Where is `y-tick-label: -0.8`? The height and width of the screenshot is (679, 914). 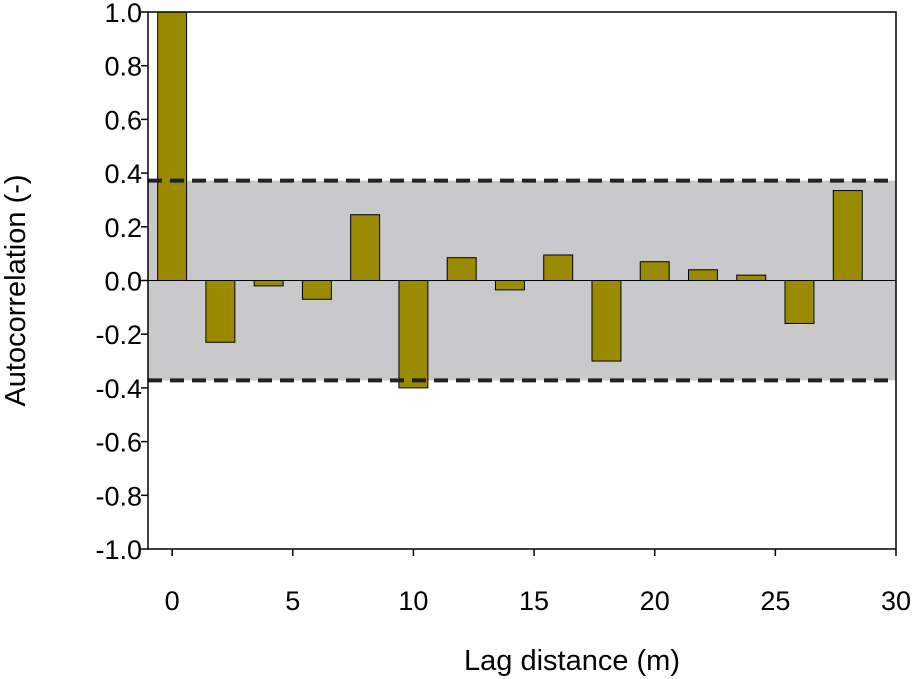 y-tick-label: -0.8 is located at coordinates (118, 496).